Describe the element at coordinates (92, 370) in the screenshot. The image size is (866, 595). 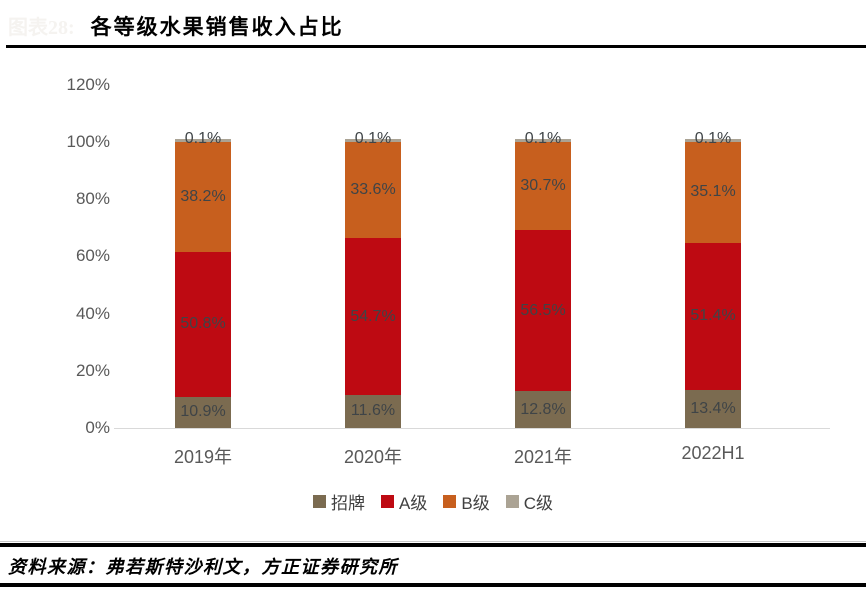
I see `y-axis-tick-label: 20%` at that location.